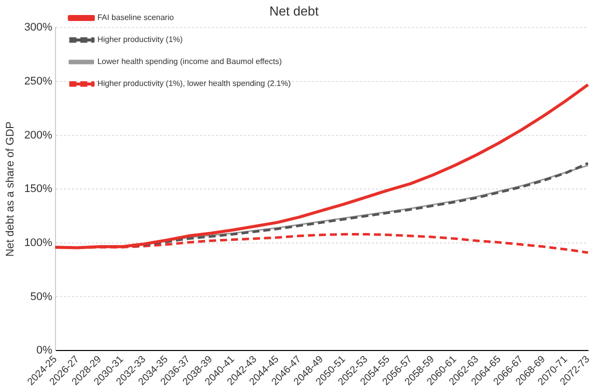 The width and height of the screenshot is (600, 391). What do you see at coordinates (38, 242) in the screenshot?
I see `y-tick-label: 100%` at bounding box center [38, 242].